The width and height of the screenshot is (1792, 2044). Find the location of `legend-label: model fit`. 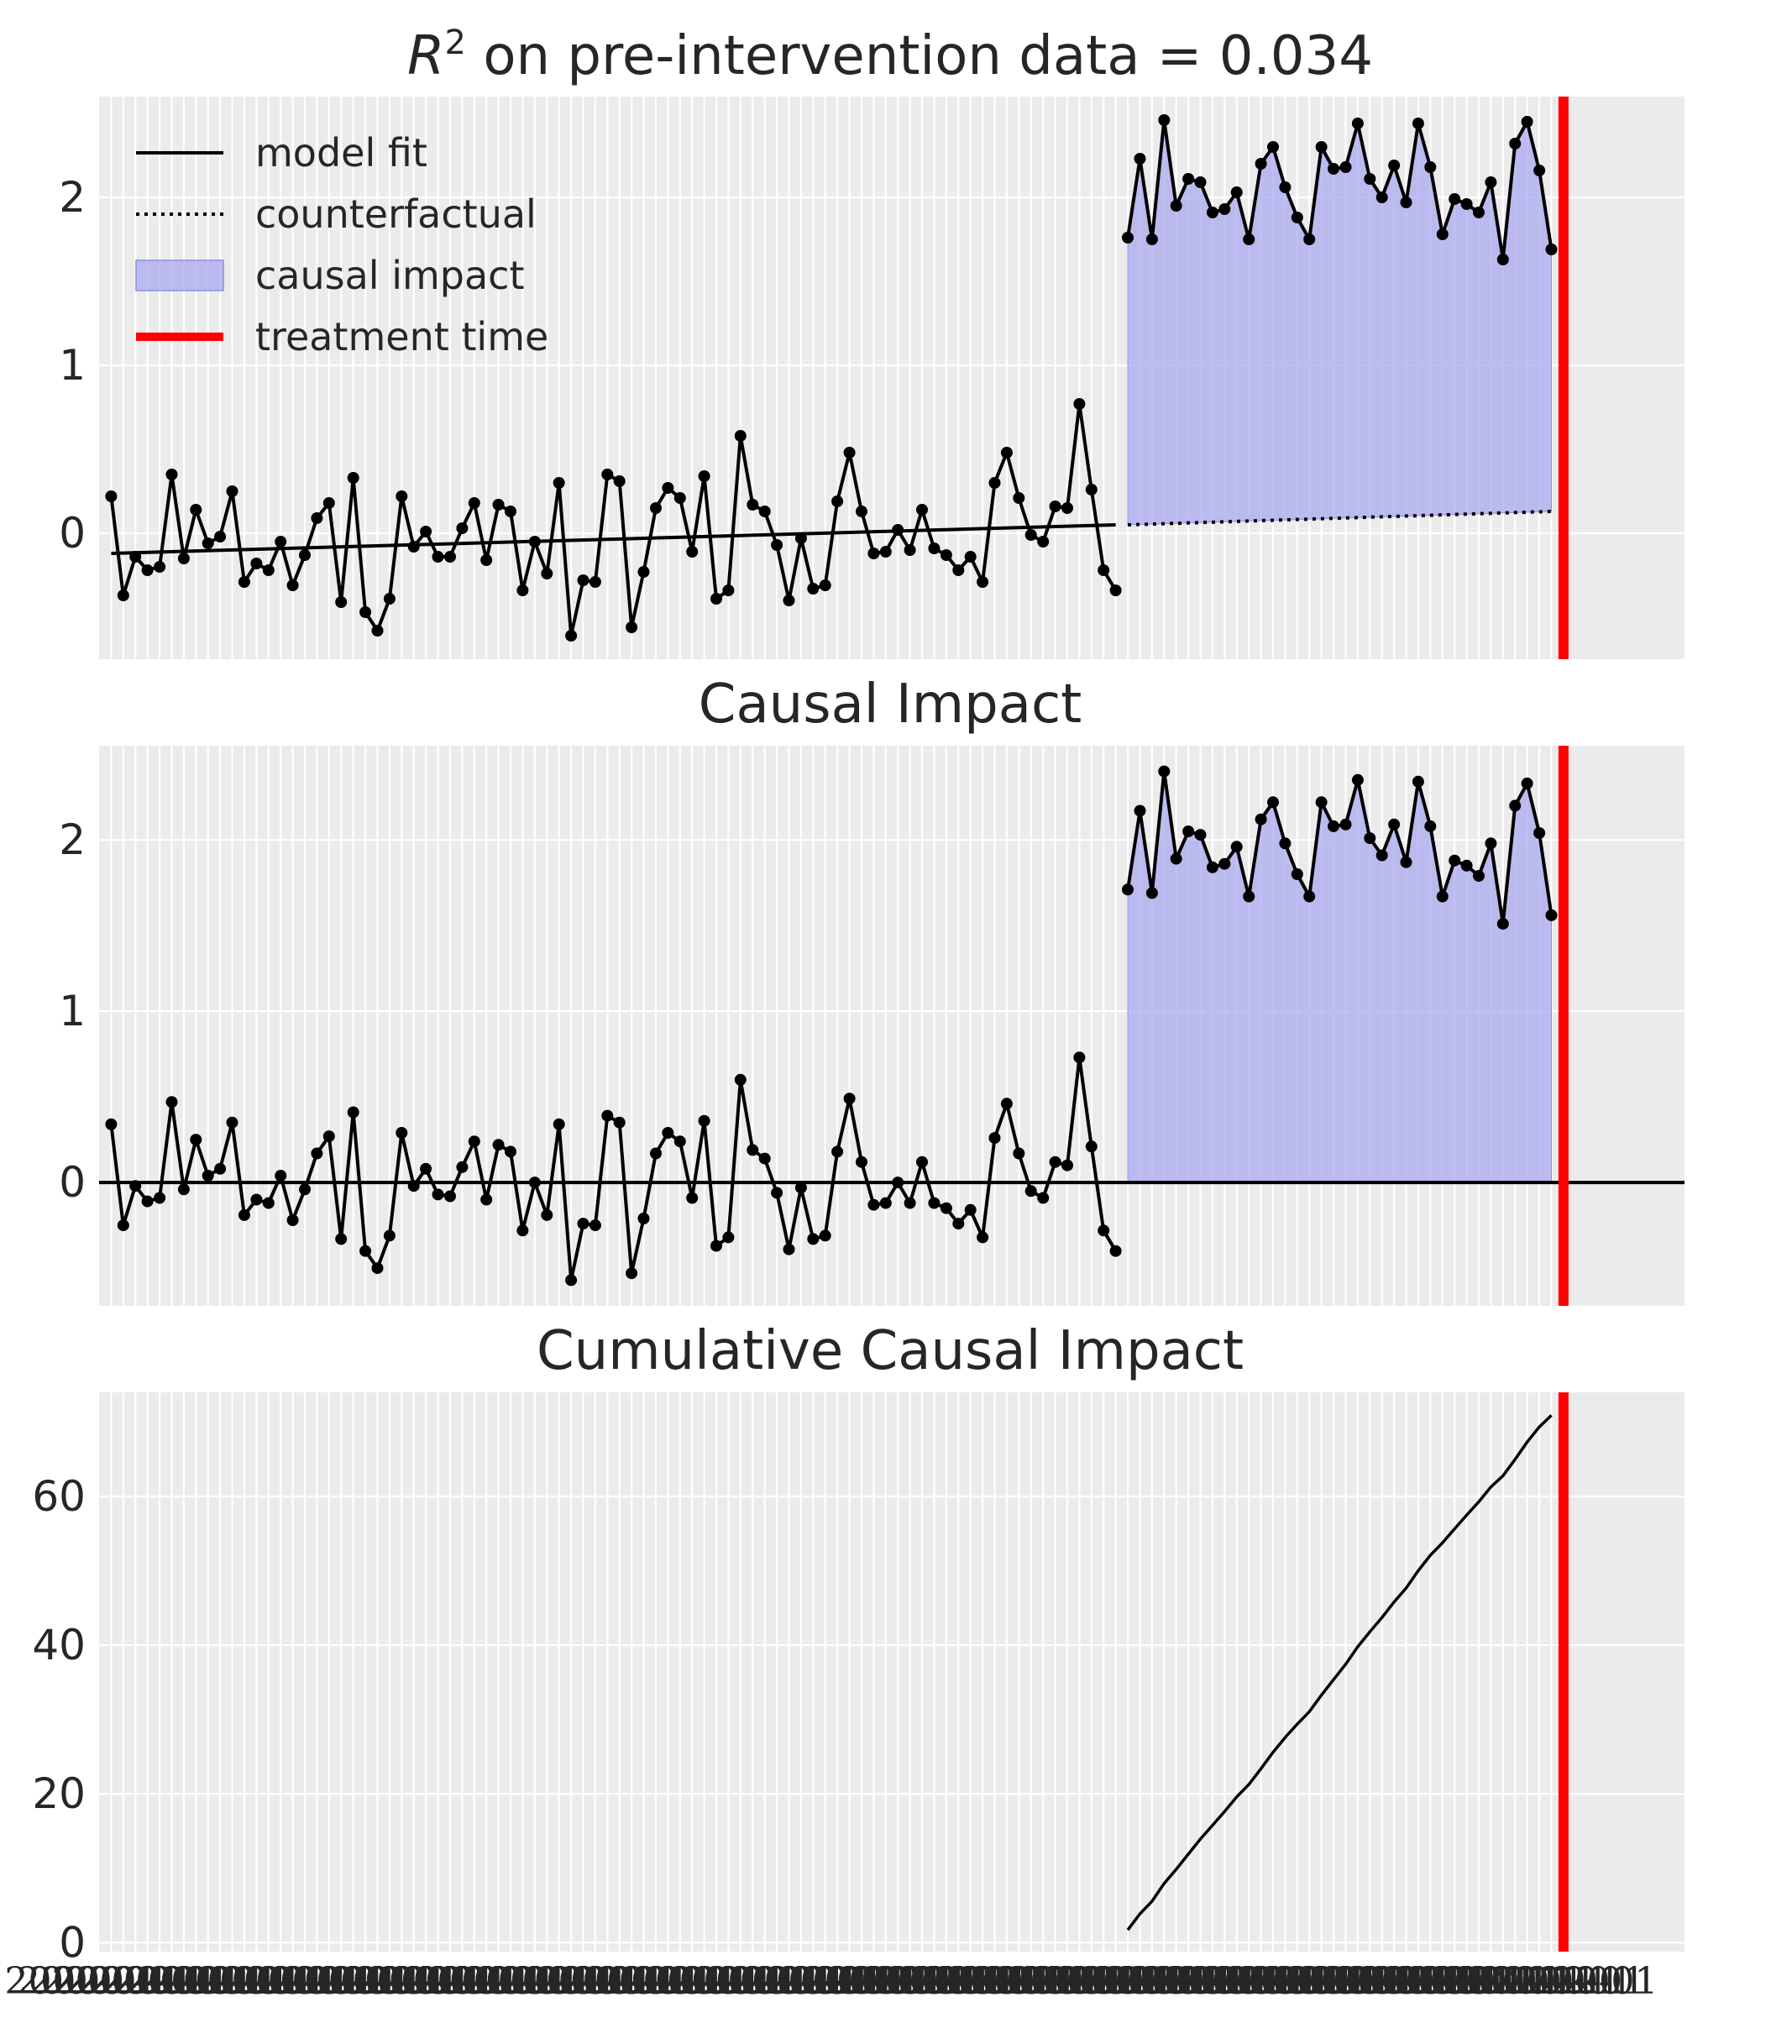

legend-label: model fit is located at coordinates (341, 153).